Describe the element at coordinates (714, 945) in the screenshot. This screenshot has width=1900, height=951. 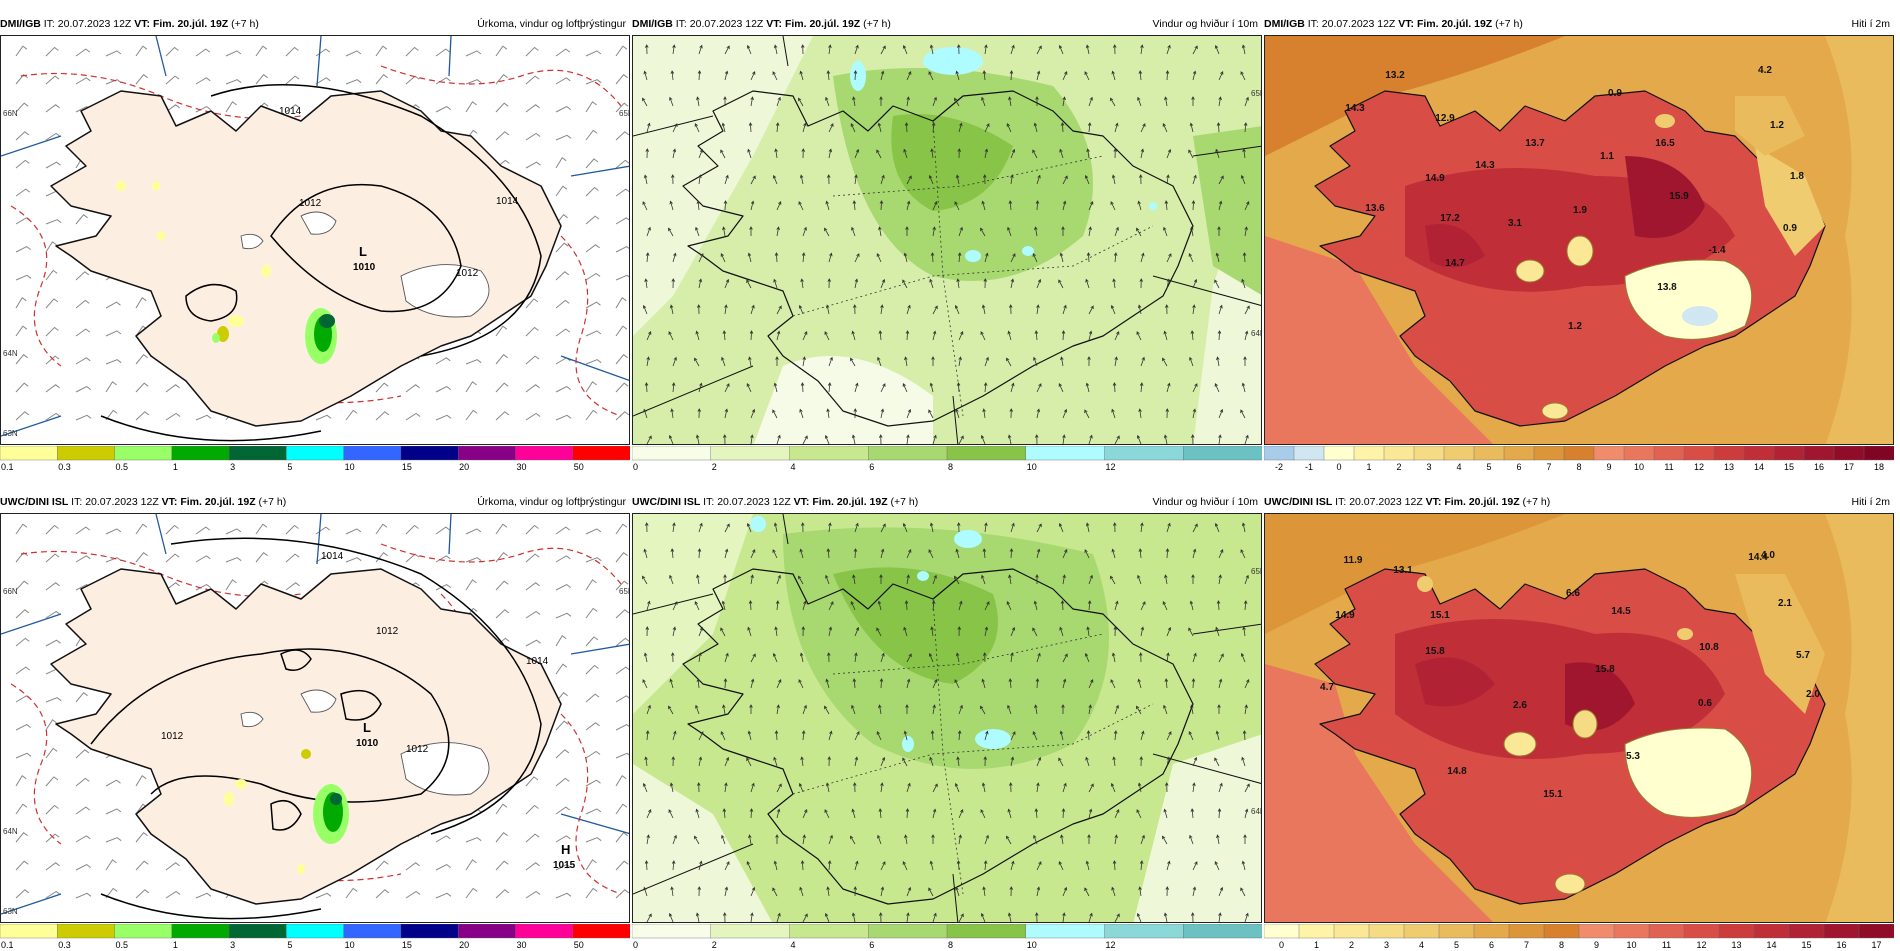
I see `colorbar-tick-label: 2` at that location.